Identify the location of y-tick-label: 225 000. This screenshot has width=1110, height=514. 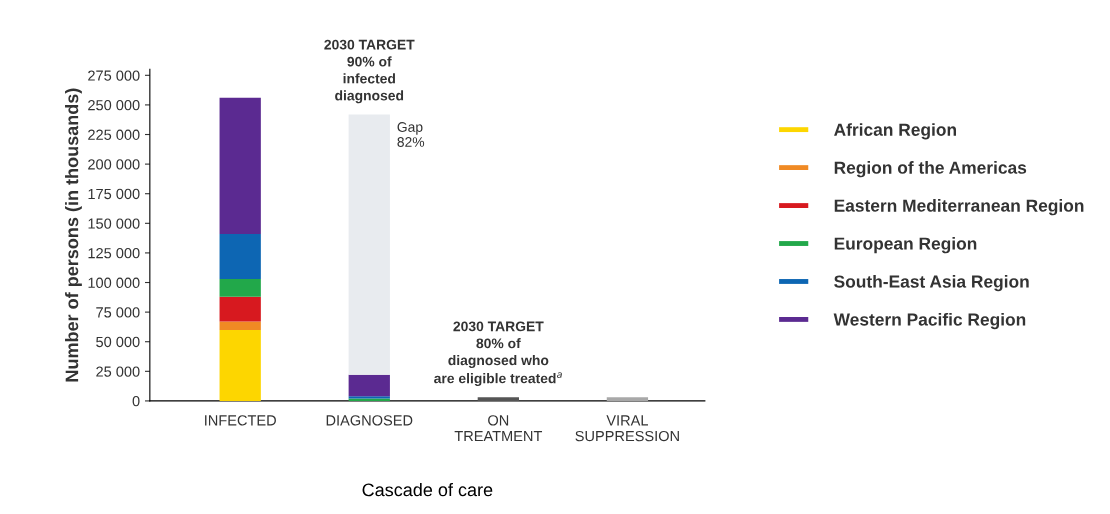
(114, 134).